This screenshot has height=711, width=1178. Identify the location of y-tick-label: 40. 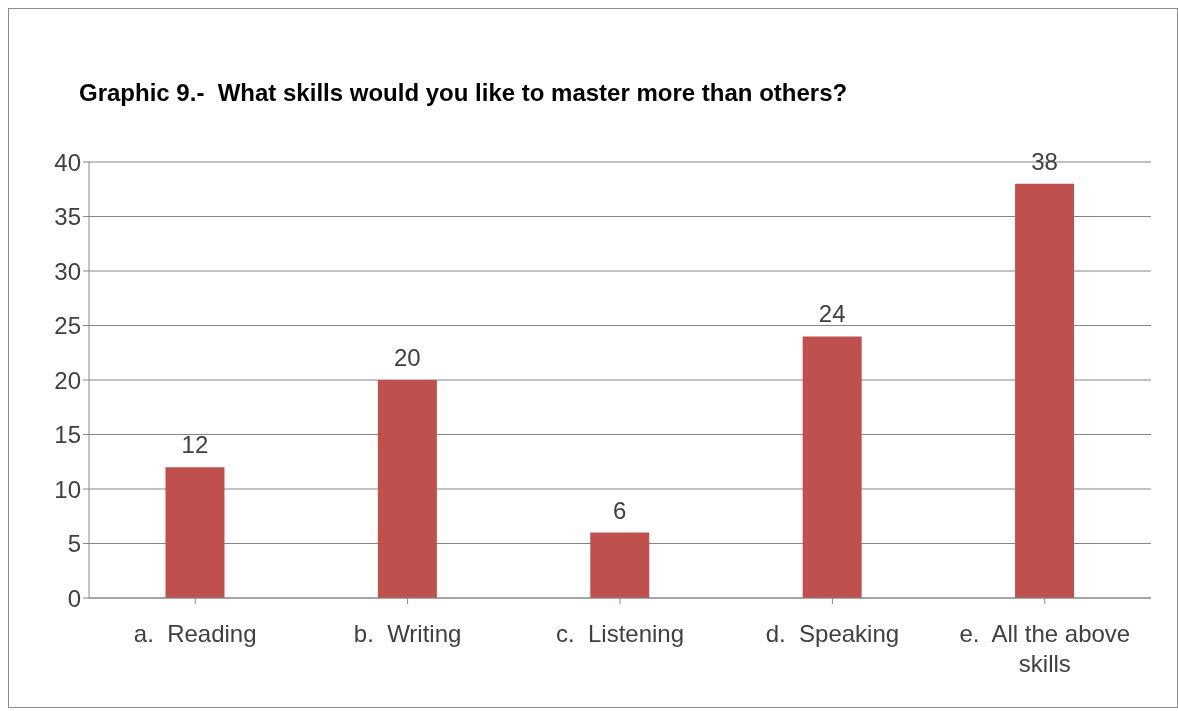
(67, 162).